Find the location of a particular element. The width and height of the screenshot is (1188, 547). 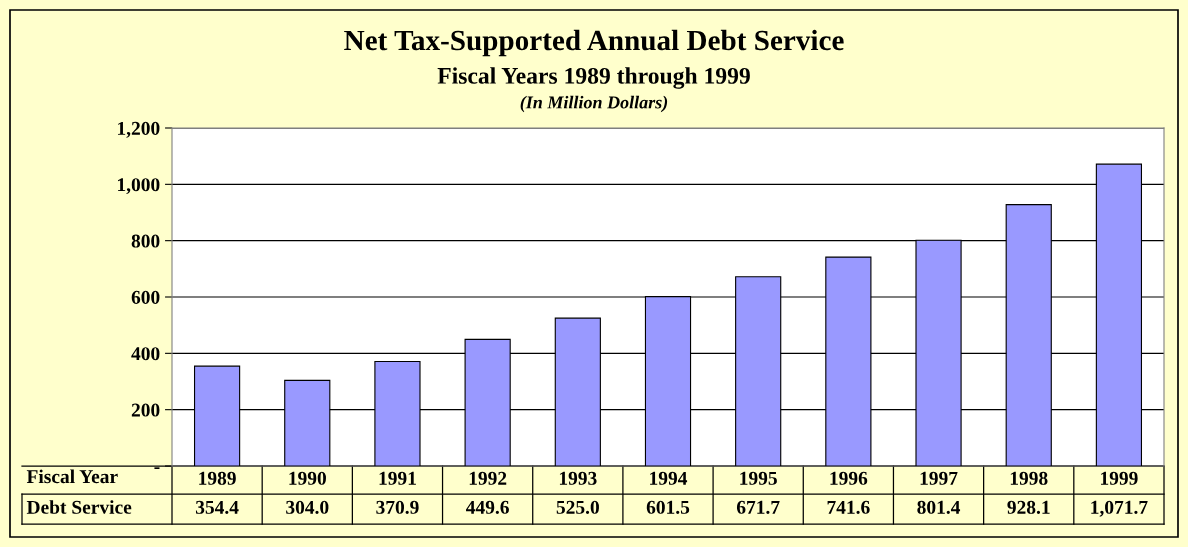

data-label: 354.4 is located at coordinates (217, 507).